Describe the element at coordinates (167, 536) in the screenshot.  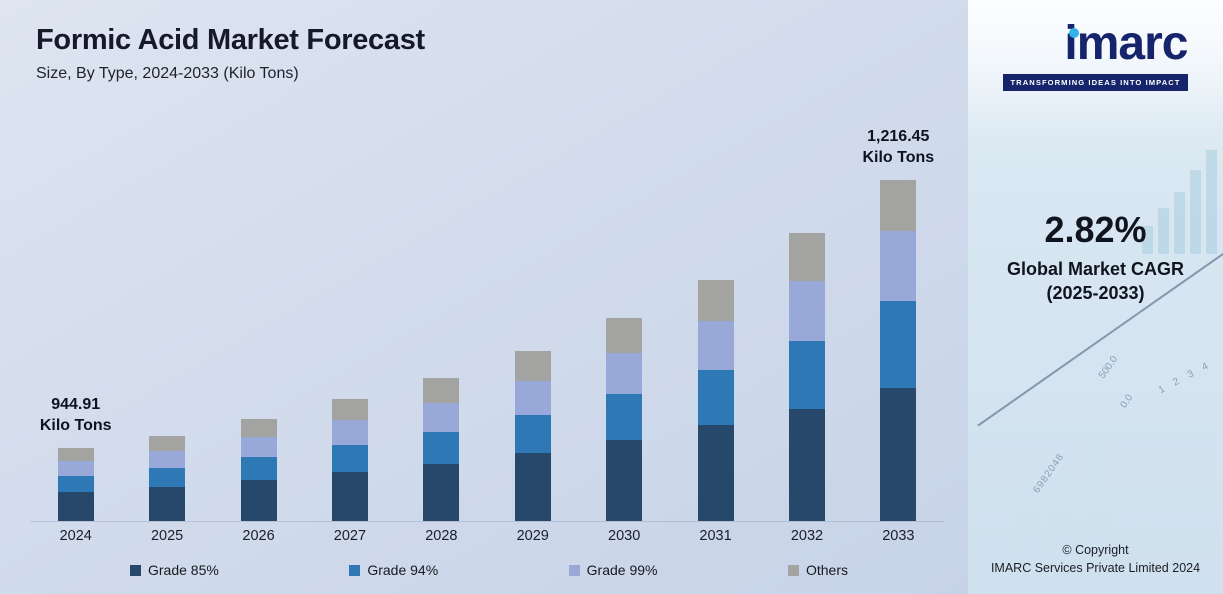
I see `x-axis-label-2025: 2025` at that location.